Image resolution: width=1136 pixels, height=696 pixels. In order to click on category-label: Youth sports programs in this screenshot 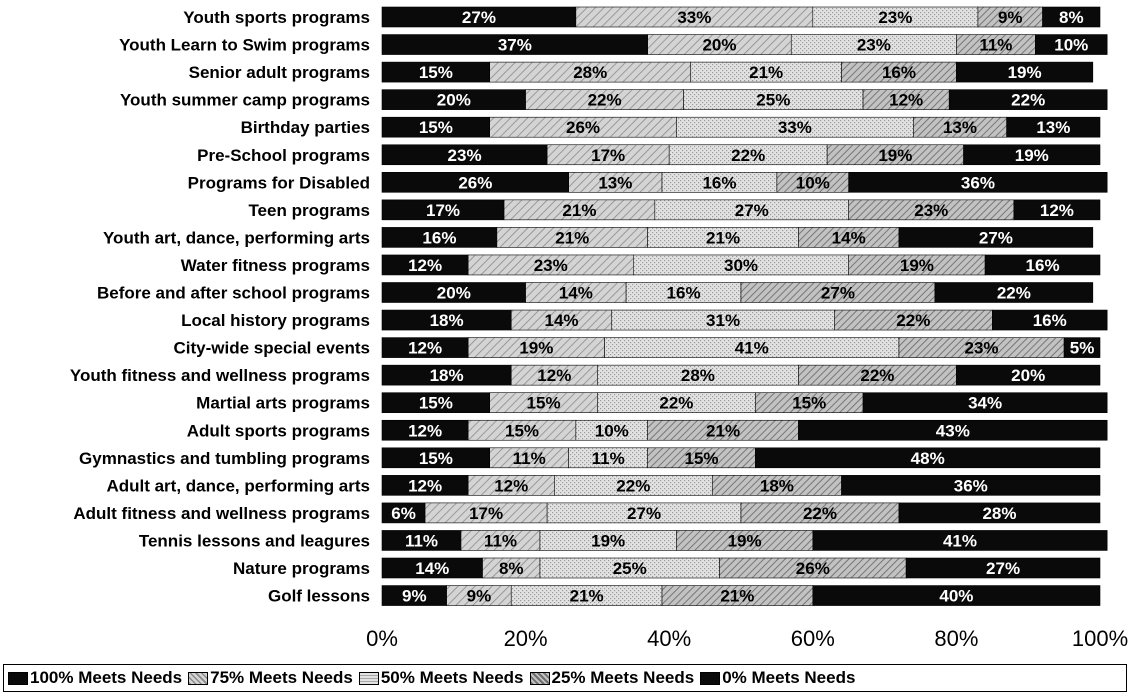, I will do `click(276, 17)`.